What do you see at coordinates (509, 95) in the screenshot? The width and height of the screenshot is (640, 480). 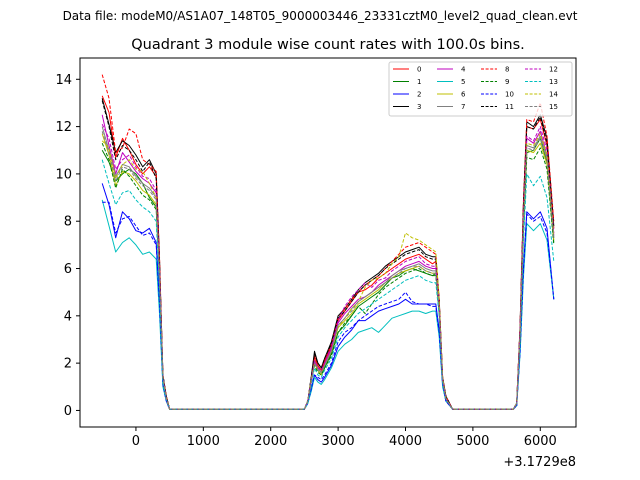 I see `legend-label-10: 10` at bounding box center [509, 95].